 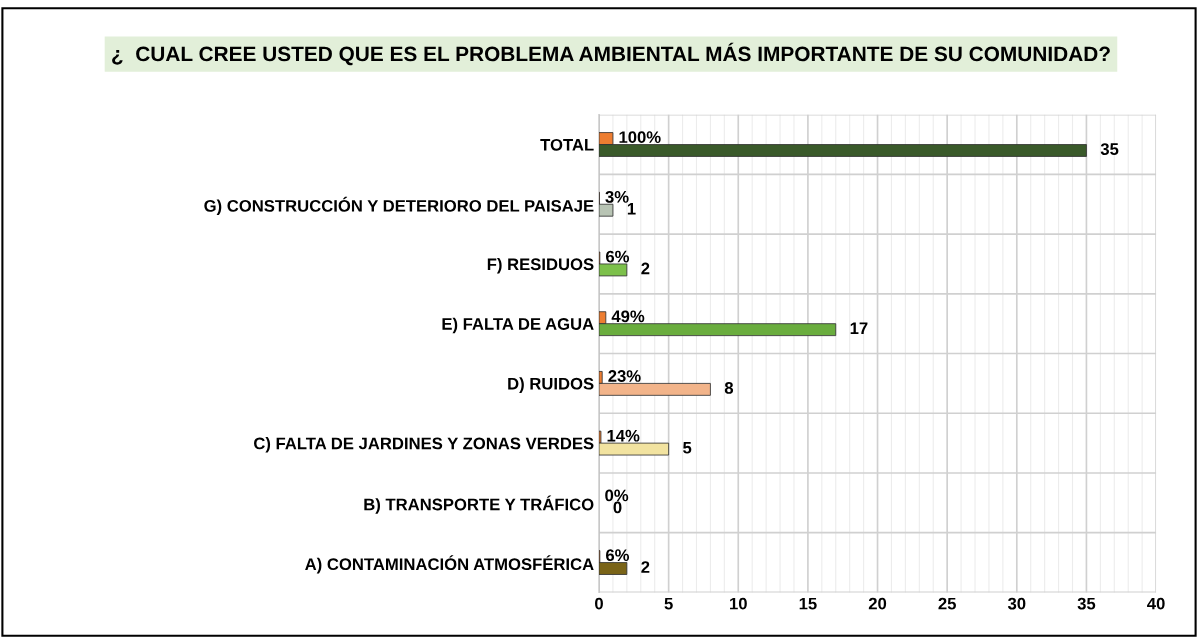 What do you see at coordinates (859, 328) in the screenshot?
I see `data-label: 17` at bounding box center [859, 328].